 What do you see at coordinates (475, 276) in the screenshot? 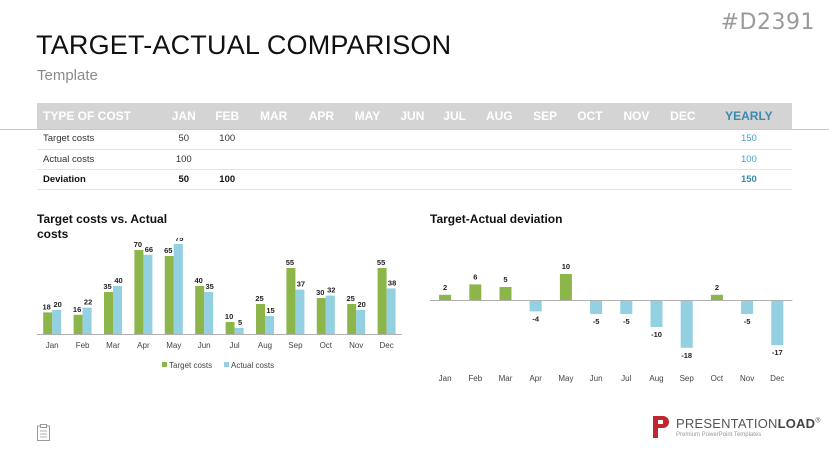
I see `data-label: 6` at bounding box center [475, 276].